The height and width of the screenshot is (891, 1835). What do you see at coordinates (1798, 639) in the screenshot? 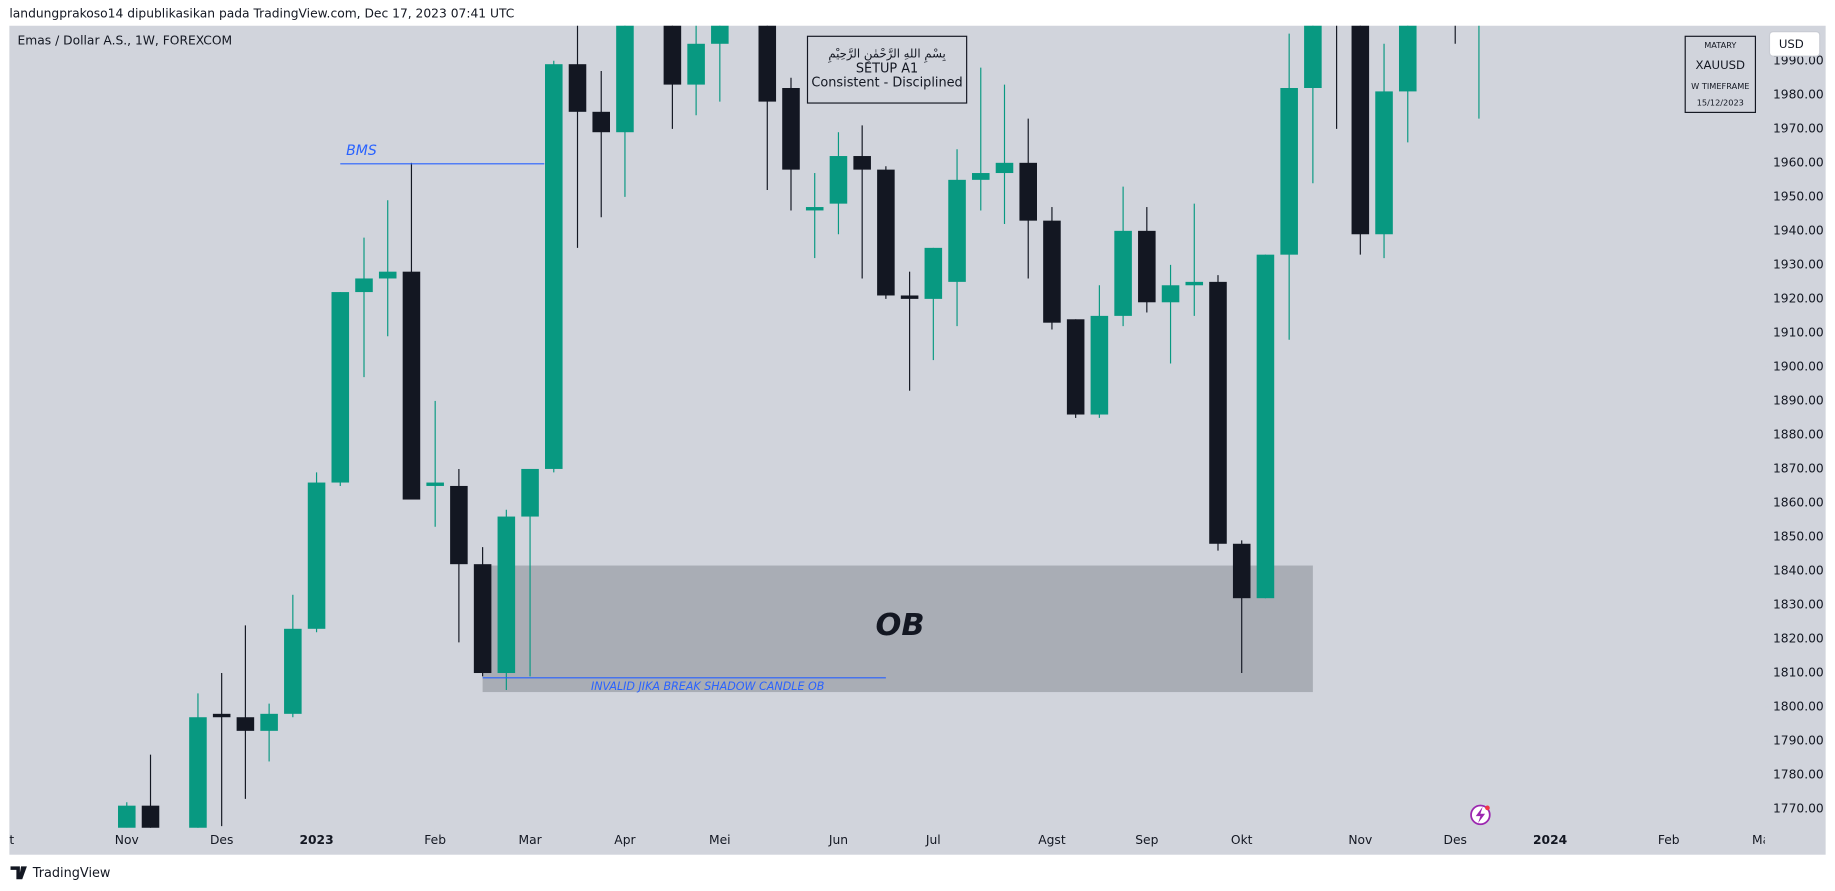
I see `y-tick-label: 1820.00` at bounding box center [1798, 639].